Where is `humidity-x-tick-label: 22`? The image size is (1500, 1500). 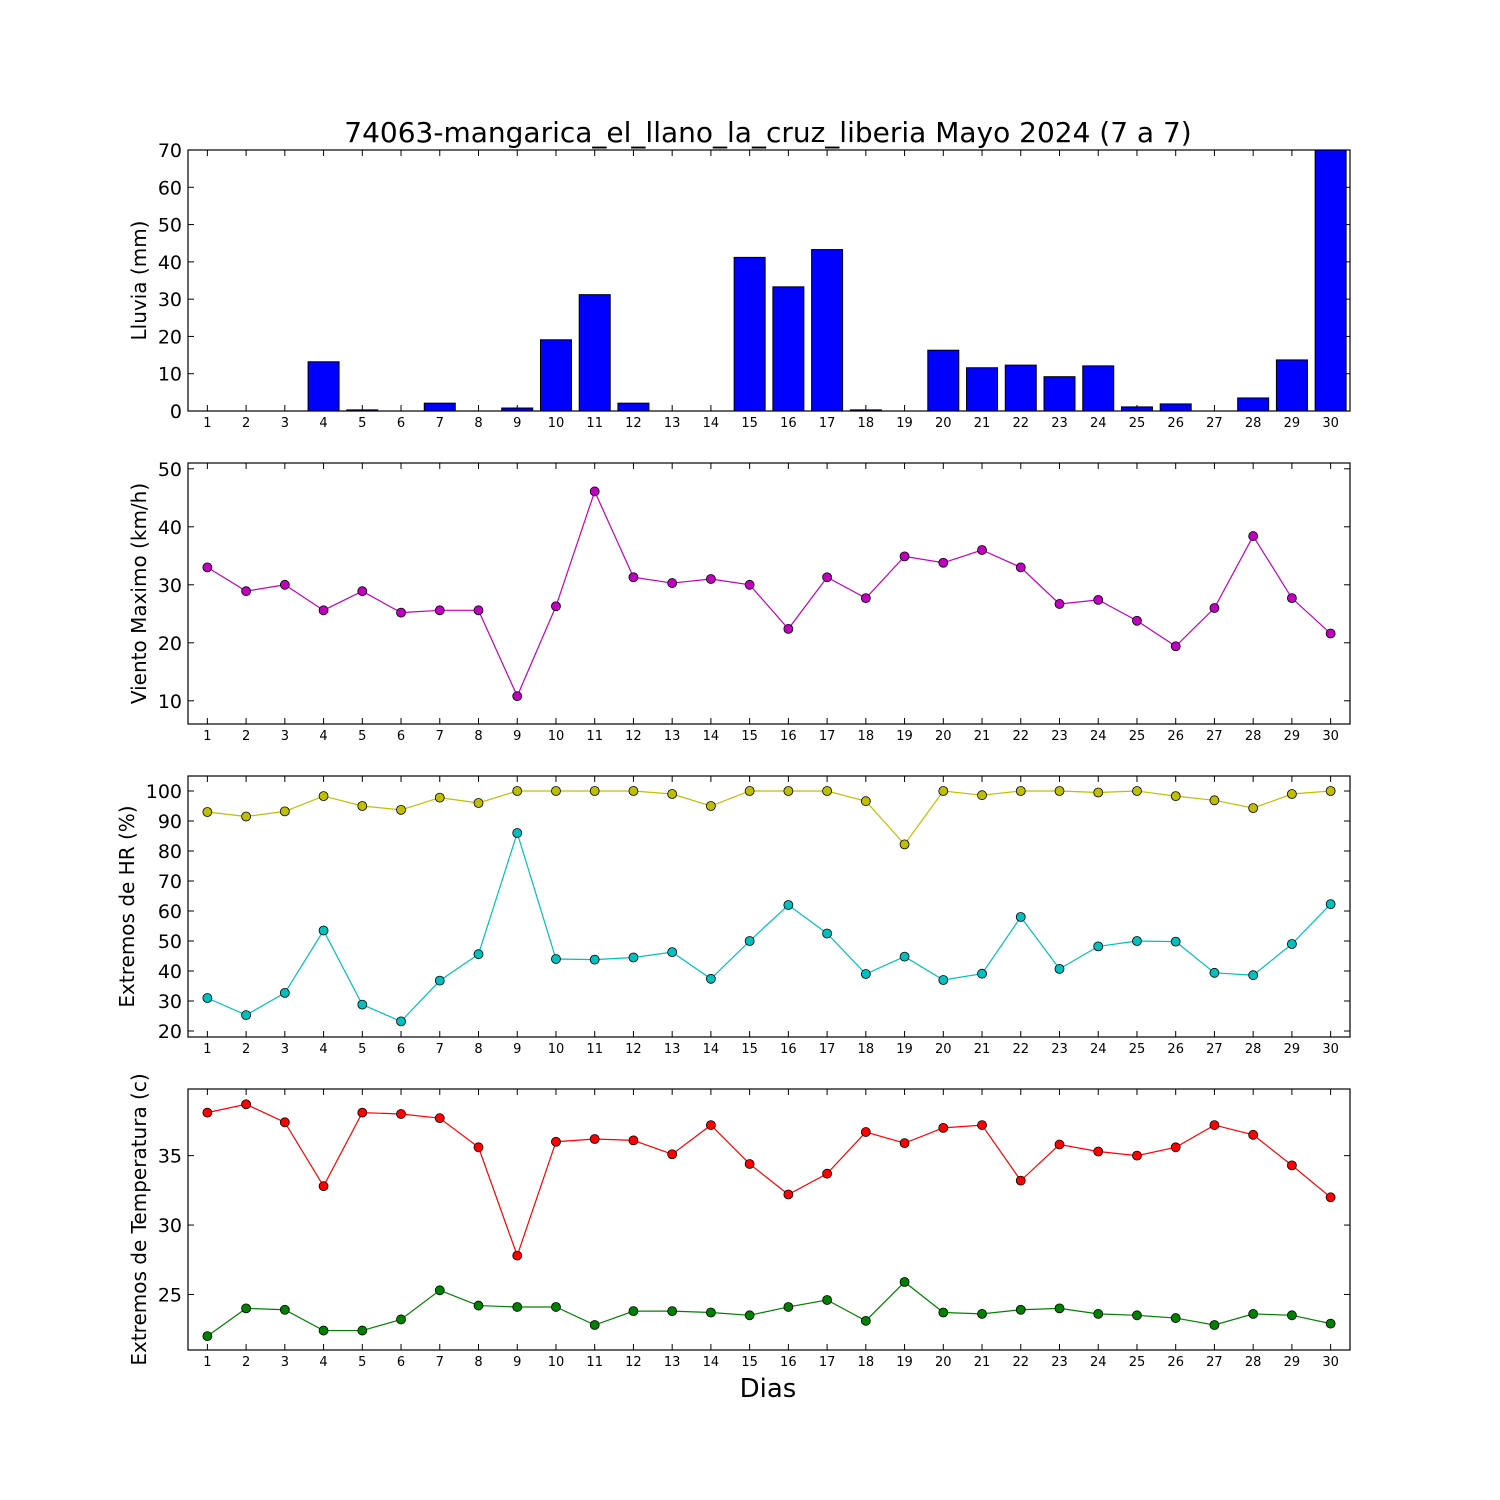
humidity-x-tick-label: 22 is located at coordinates (1020, 1049).